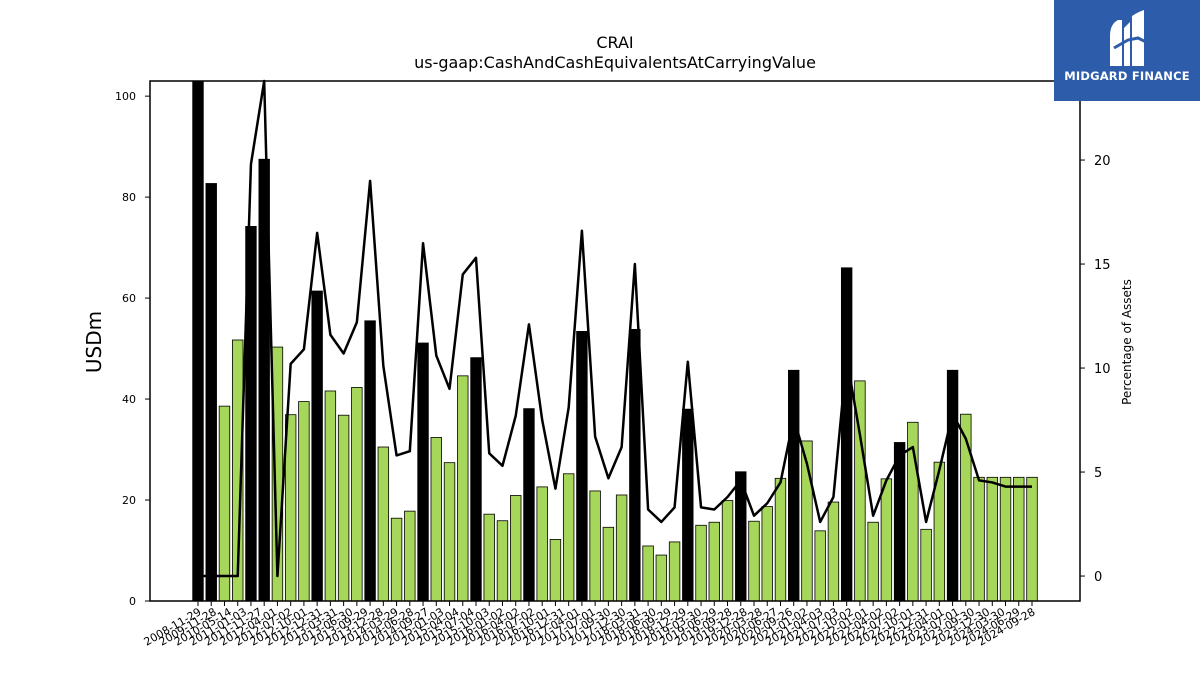 Image resolution: width=1200 pixels, height=675 pixels. I want to click on y-axis-left: 0 20 40 60 80 100, so click(132, 349).